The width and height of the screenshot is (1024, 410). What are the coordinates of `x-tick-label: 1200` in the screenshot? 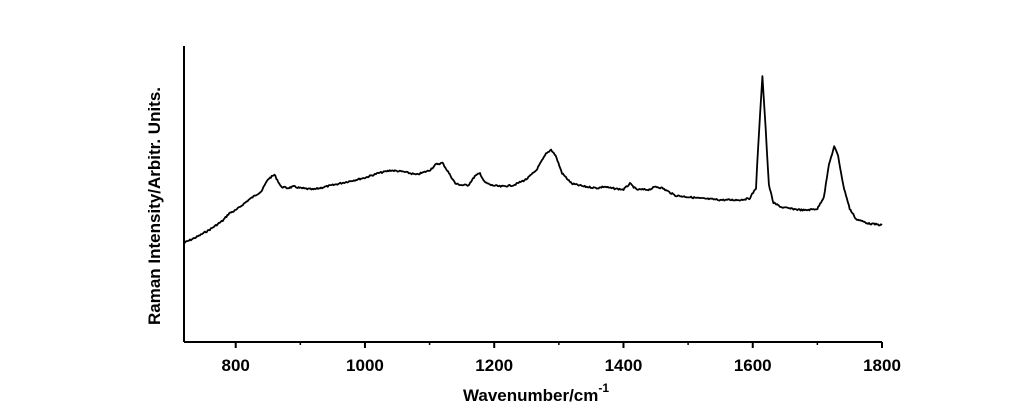 It's located at (494, 365).